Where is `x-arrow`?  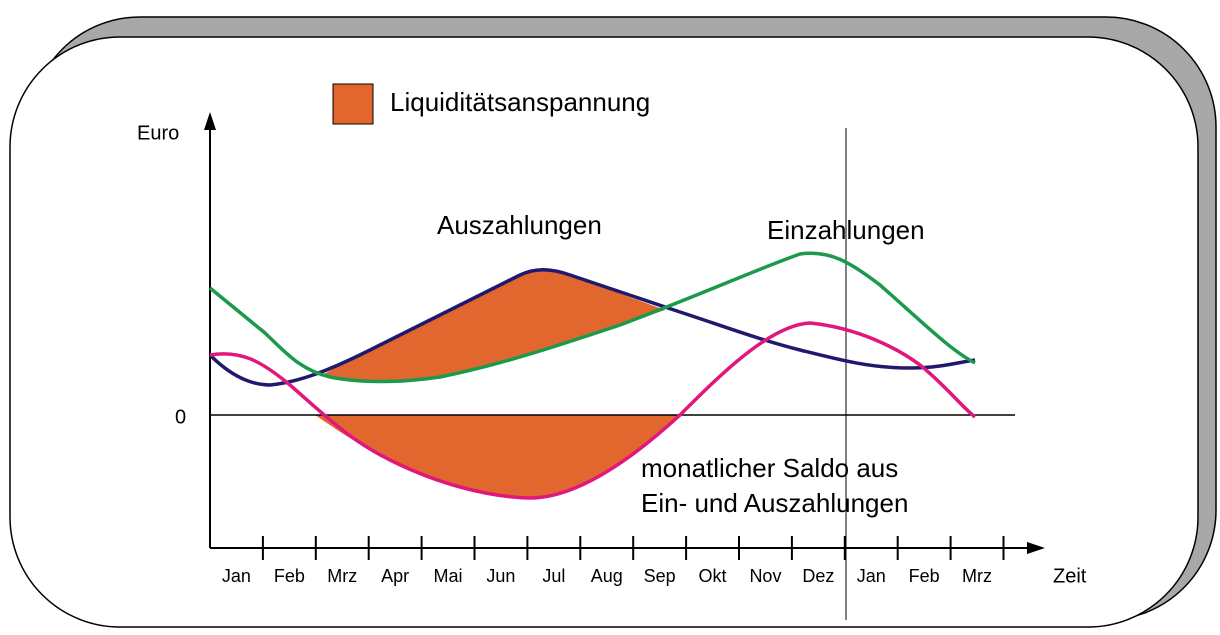 x-arrow is located at coordinates (1036, 548).